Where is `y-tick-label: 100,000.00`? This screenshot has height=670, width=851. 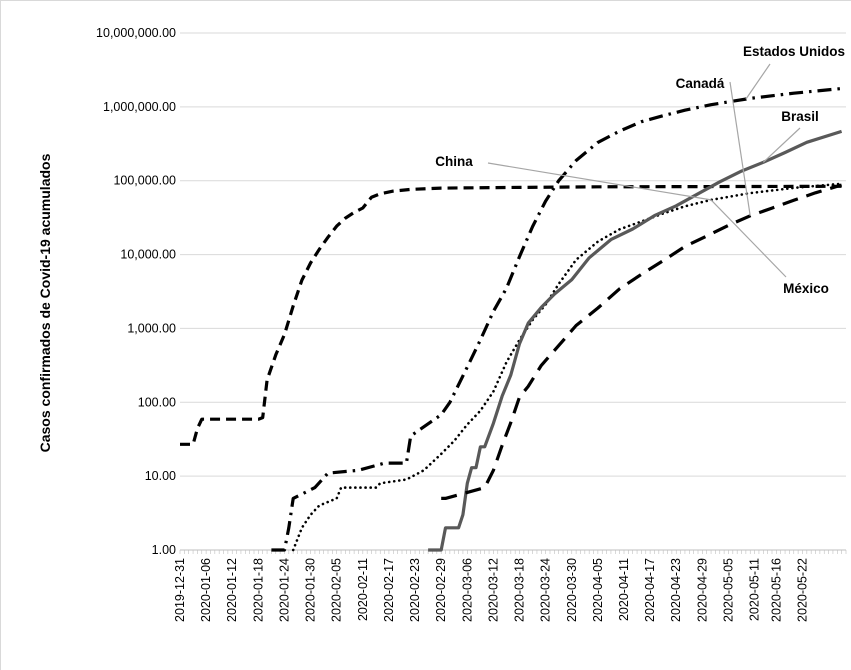 y-tick-label: 100,000.00 is located at coordinates (144, 181).